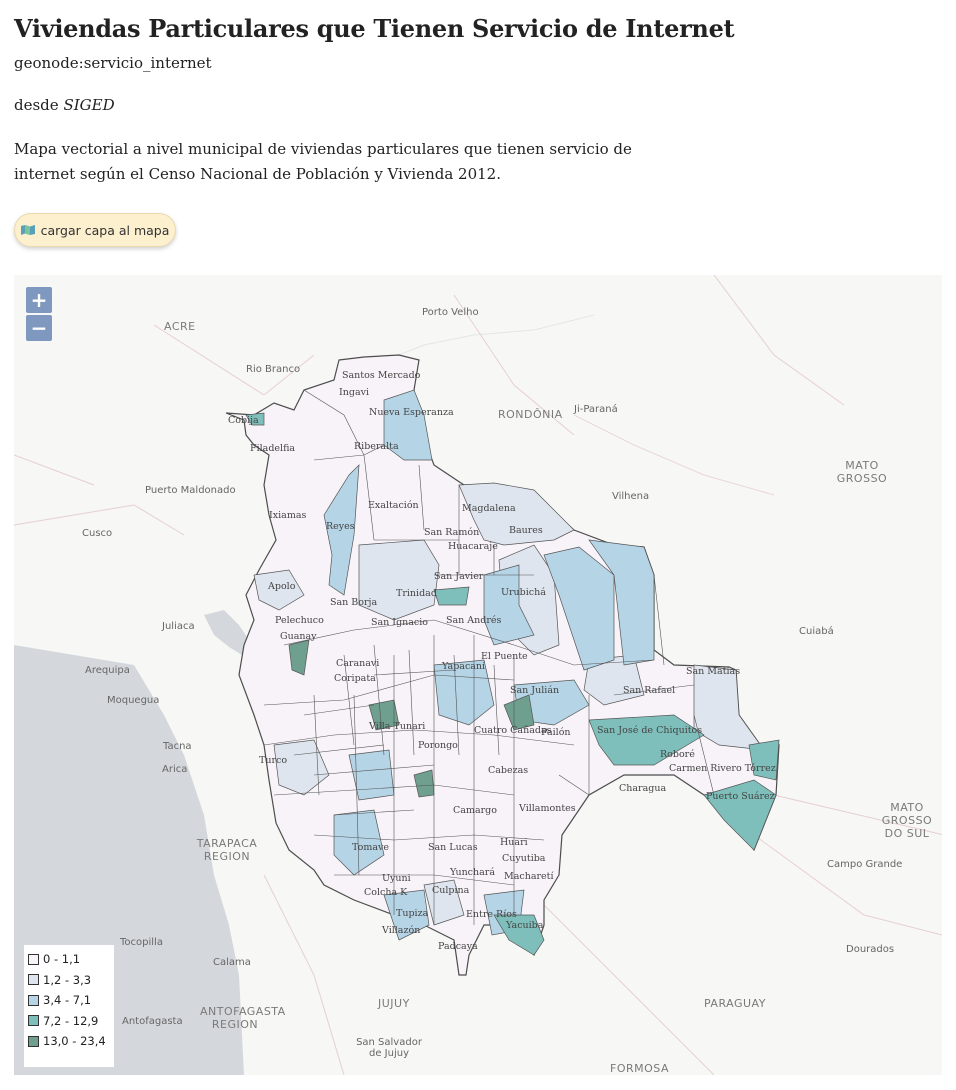  What do you see at coordinates (226, 632) in the screenshot?
I see `lake-titicaca` at bounding box center [226, 632].